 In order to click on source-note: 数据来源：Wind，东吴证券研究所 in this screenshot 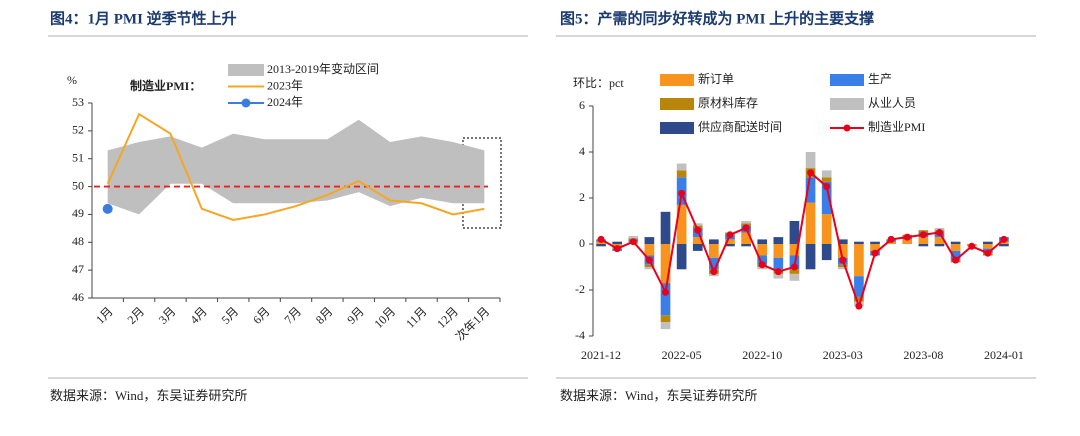, I will do `click(148, 395)`.